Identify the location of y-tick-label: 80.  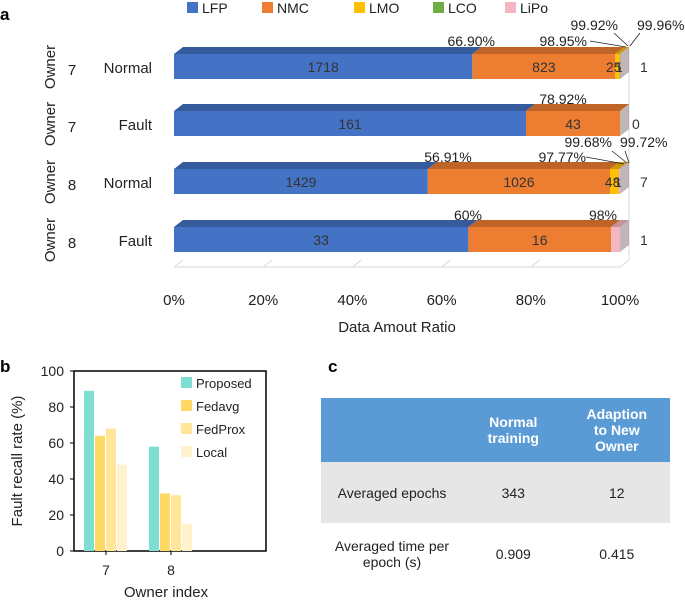
(56, 407).